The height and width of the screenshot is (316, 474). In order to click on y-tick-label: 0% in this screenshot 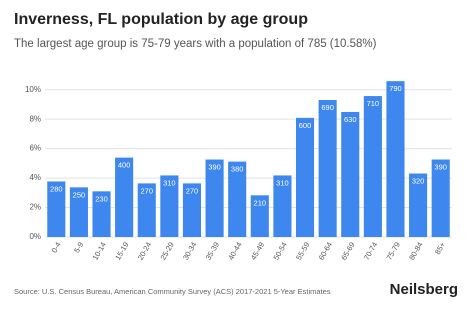, I will do `click(35, 236)`.